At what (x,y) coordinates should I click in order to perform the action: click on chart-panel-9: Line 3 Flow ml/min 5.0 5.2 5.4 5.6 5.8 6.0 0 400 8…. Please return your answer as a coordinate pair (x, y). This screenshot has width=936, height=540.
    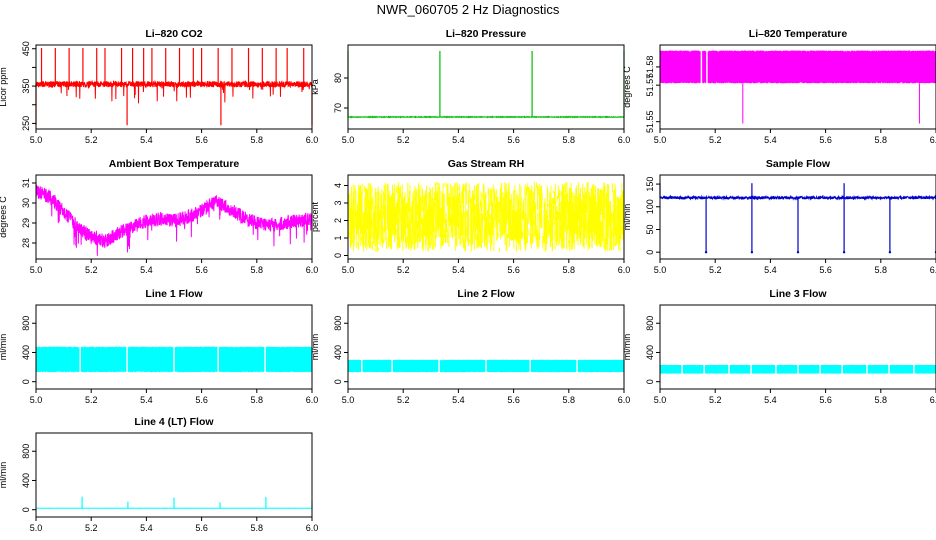
    Looking at the image, I should click on (779, 346).